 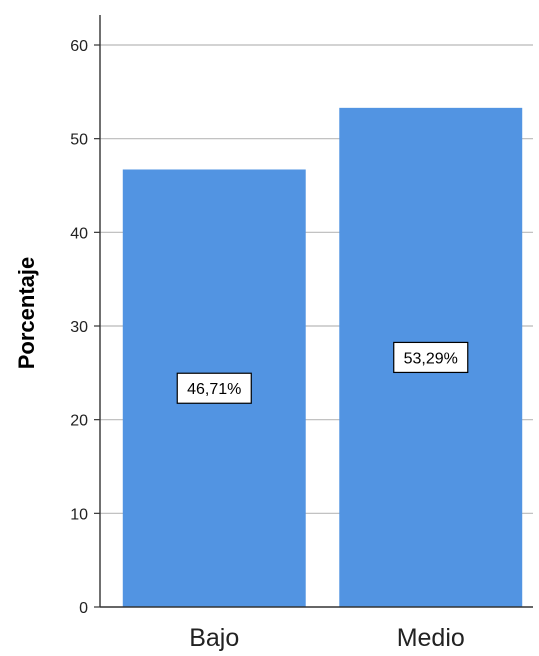 What do you see at coordinates (26, 313) in the screenshot?
I see `y-axis-title: Porcentaje` at bounding box center [26, 313].